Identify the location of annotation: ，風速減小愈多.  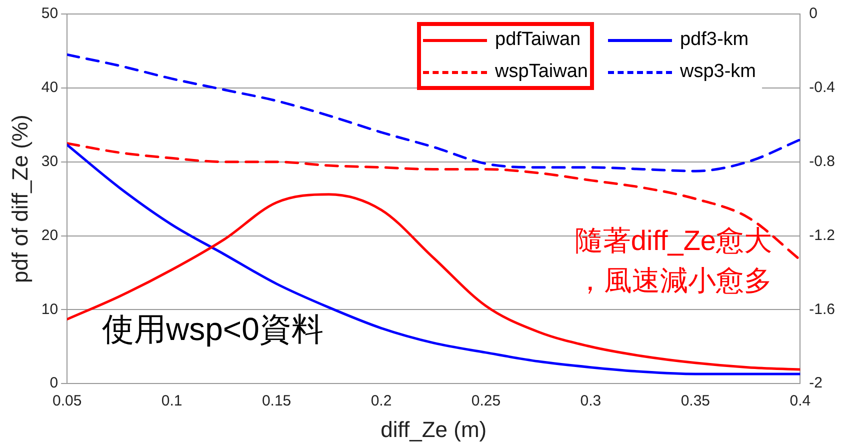
(674, 281).